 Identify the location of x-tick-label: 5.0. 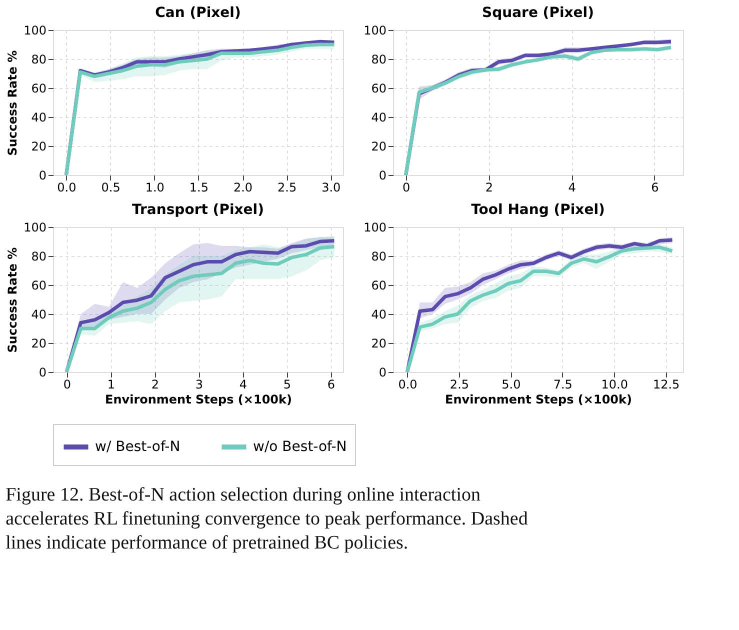
(511, 385).